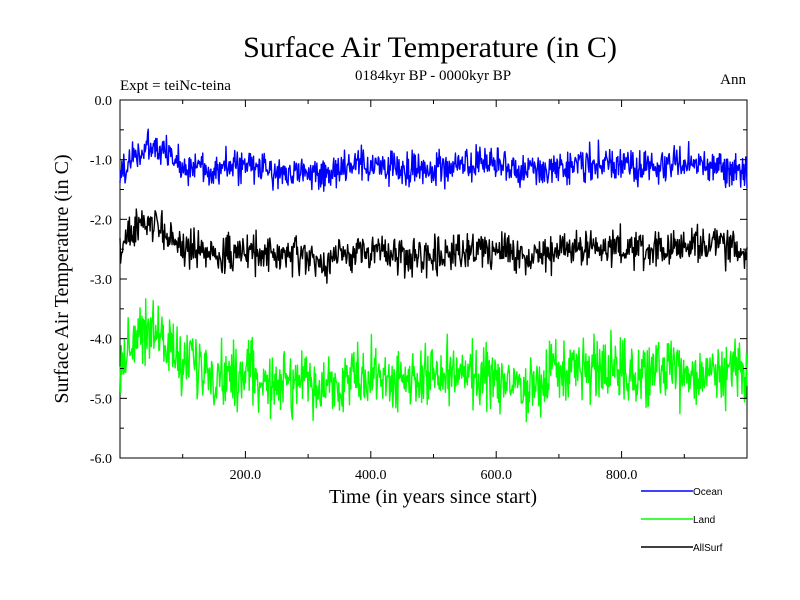  What do you see at coordinates (101, 399) in the screenshot?
I see `y-tick-label: -5.0` at bounding box center [101, 399].